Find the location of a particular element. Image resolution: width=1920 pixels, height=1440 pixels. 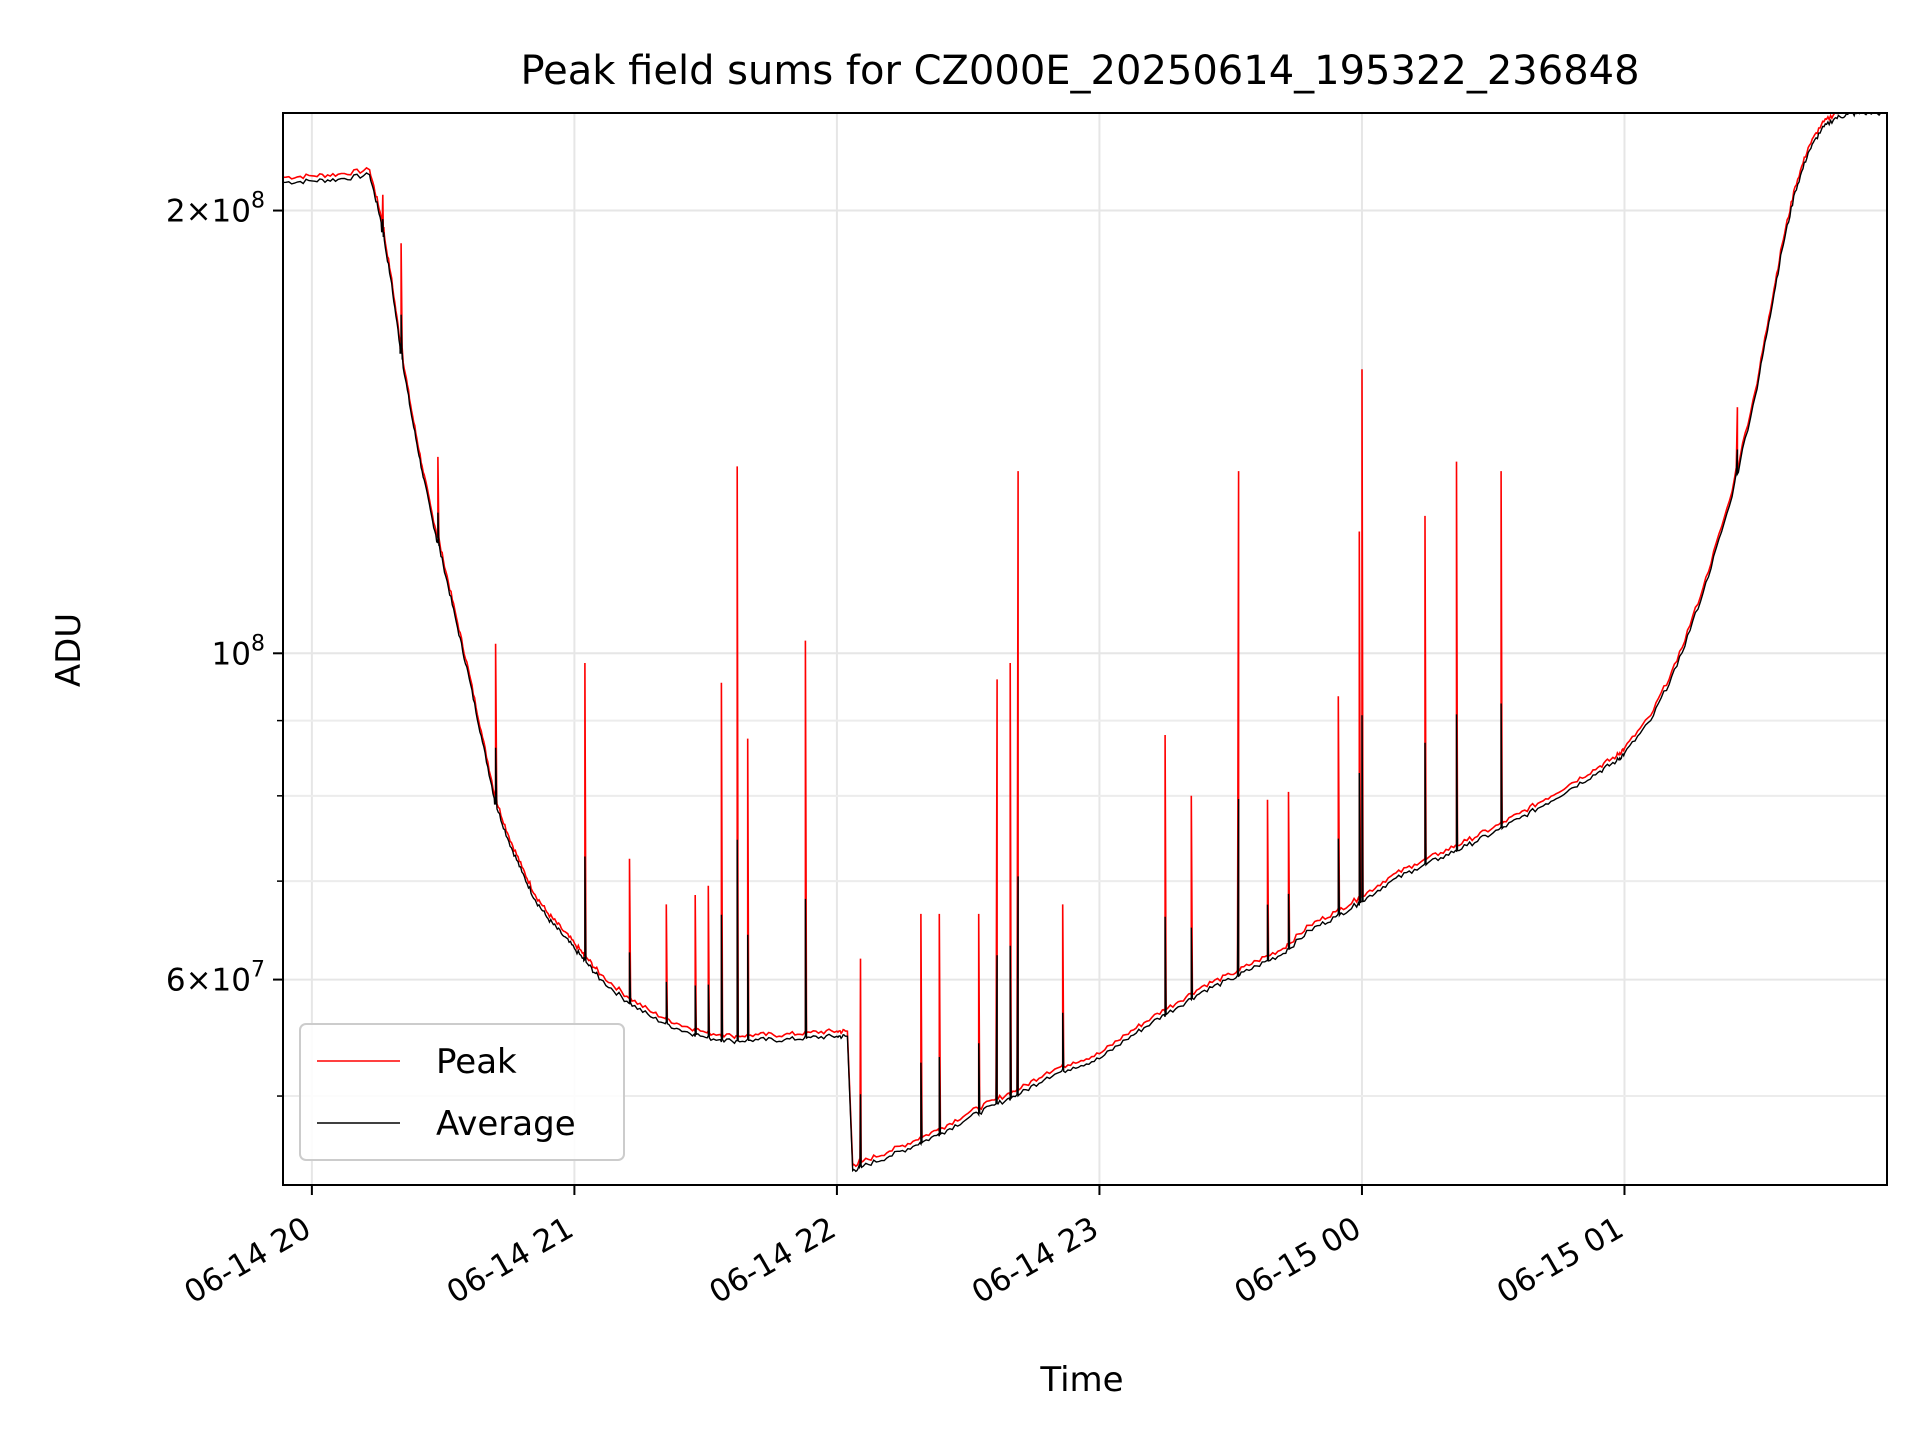

legend-label-peak: Peak is located at coordinates (476, 1062).